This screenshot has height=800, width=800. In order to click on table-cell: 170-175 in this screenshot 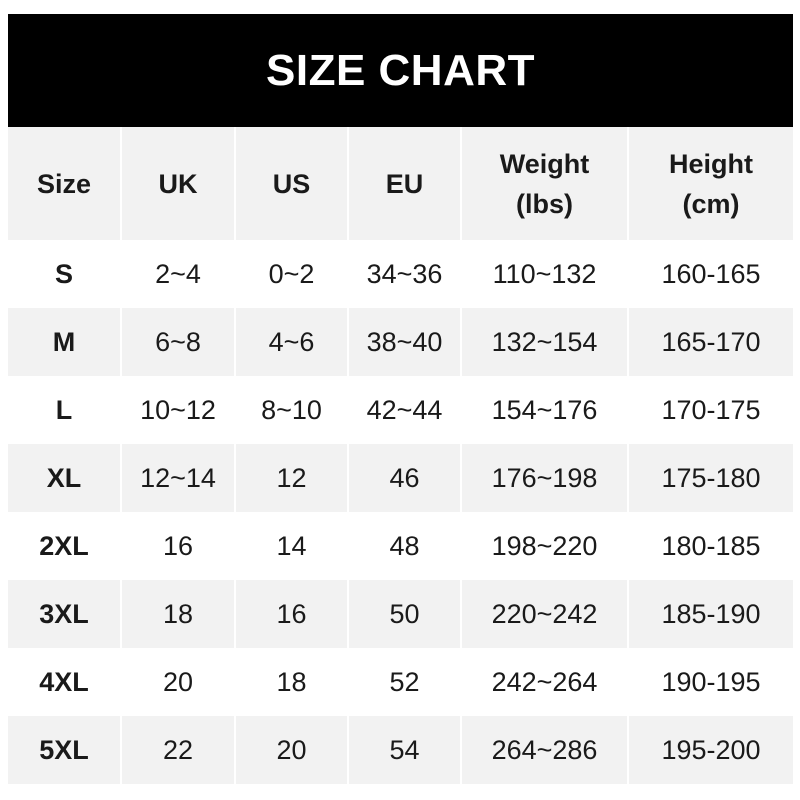, I will do `click(710, 410)`.